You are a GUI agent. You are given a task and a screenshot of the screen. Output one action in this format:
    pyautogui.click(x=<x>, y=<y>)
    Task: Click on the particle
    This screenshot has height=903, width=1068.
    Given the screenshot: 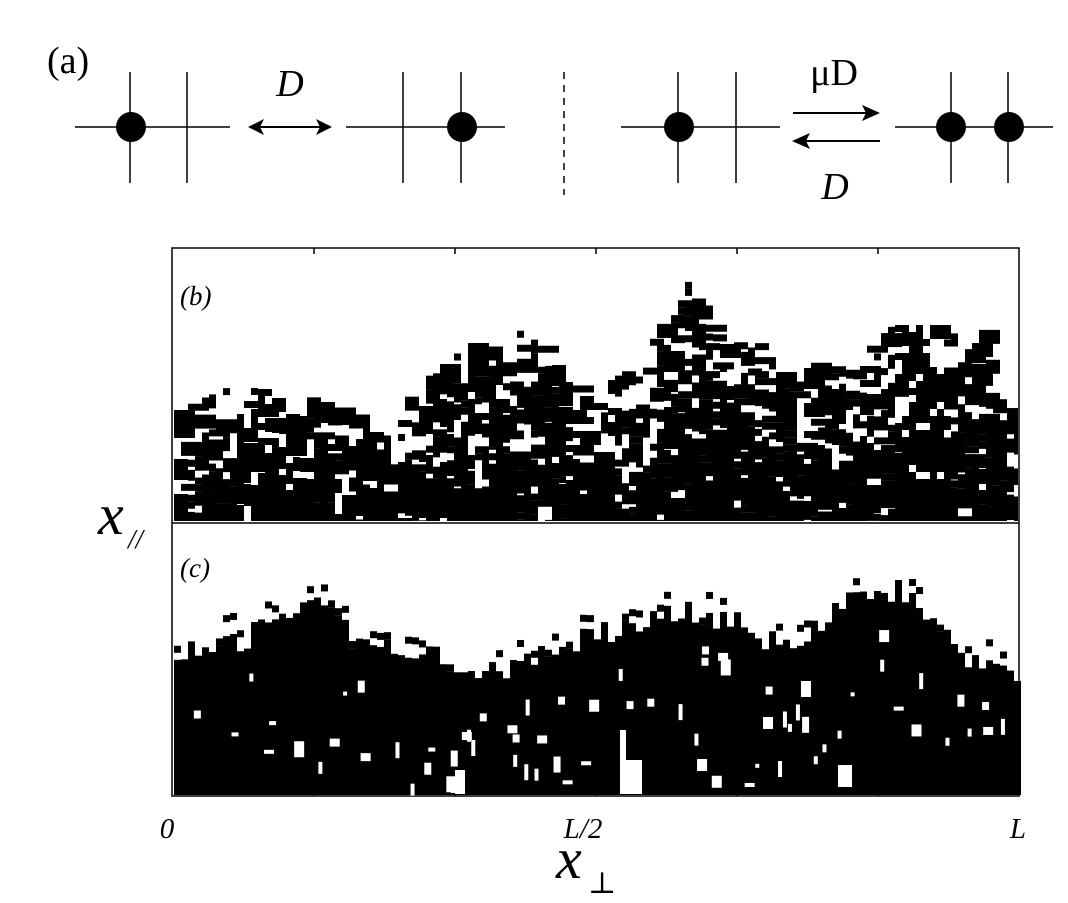 What is the action you would take?
    pyautogui.click(x=679, y=127)
    